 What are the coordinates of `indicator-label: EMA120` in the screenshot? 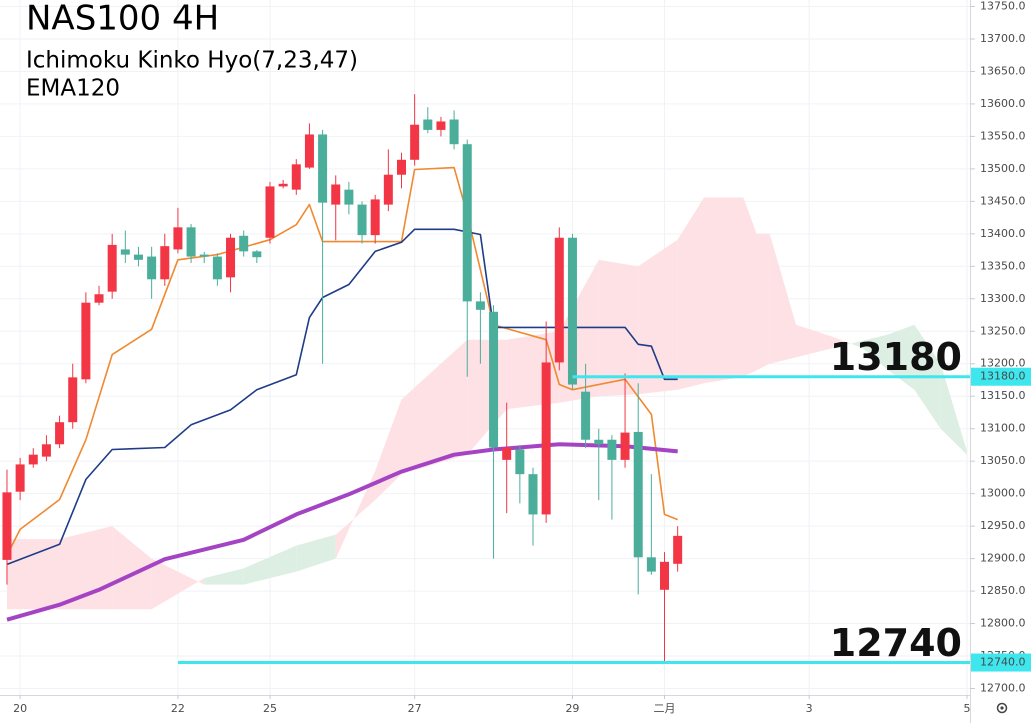 It's located at (73, 89).